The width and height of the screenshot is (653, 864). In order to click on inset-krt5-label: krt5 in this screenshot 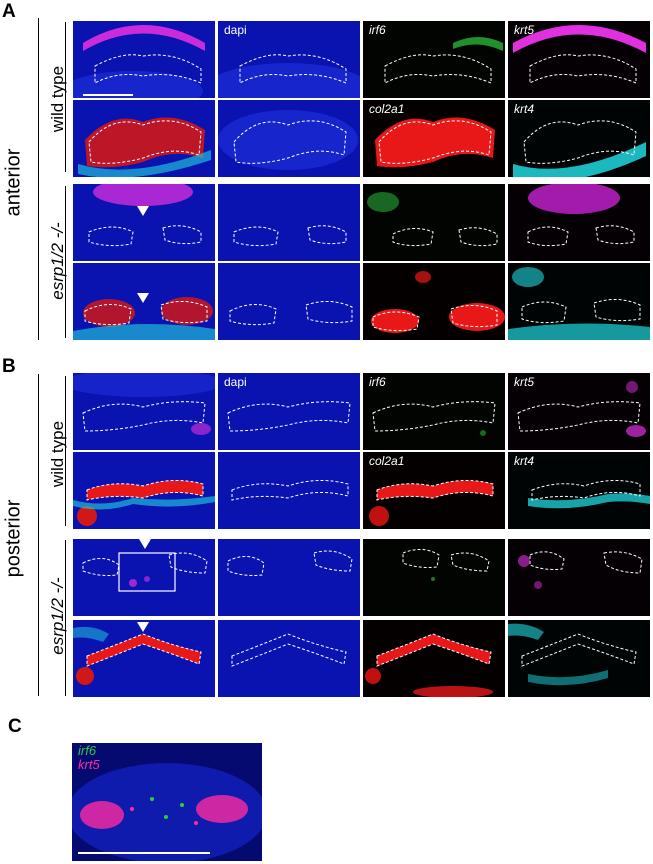, I will do `click(89, 764)`.